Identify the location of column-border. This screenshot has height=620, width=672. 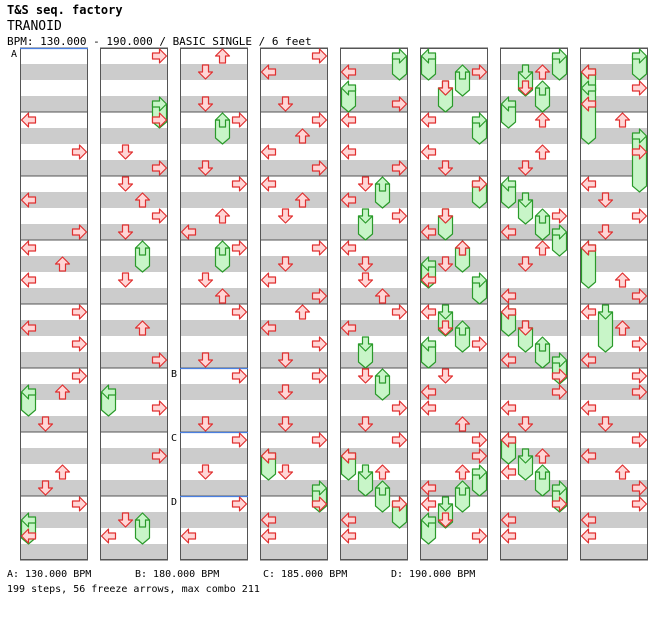
(614, 304).